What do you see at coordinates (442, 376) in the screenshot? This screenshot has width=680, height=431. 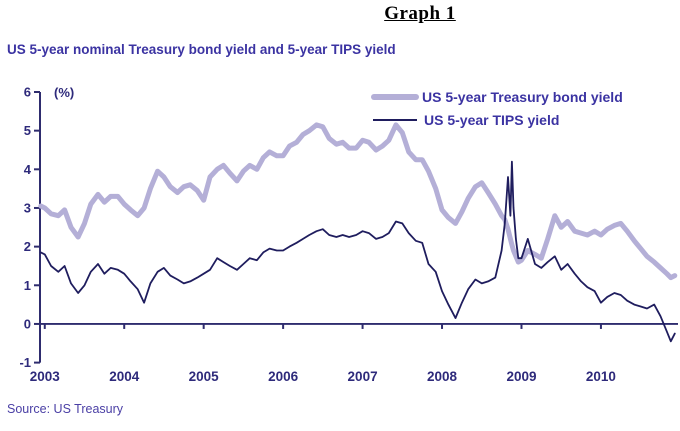 I see `x-tick-label: 2008` at bounding box center [442, 376].